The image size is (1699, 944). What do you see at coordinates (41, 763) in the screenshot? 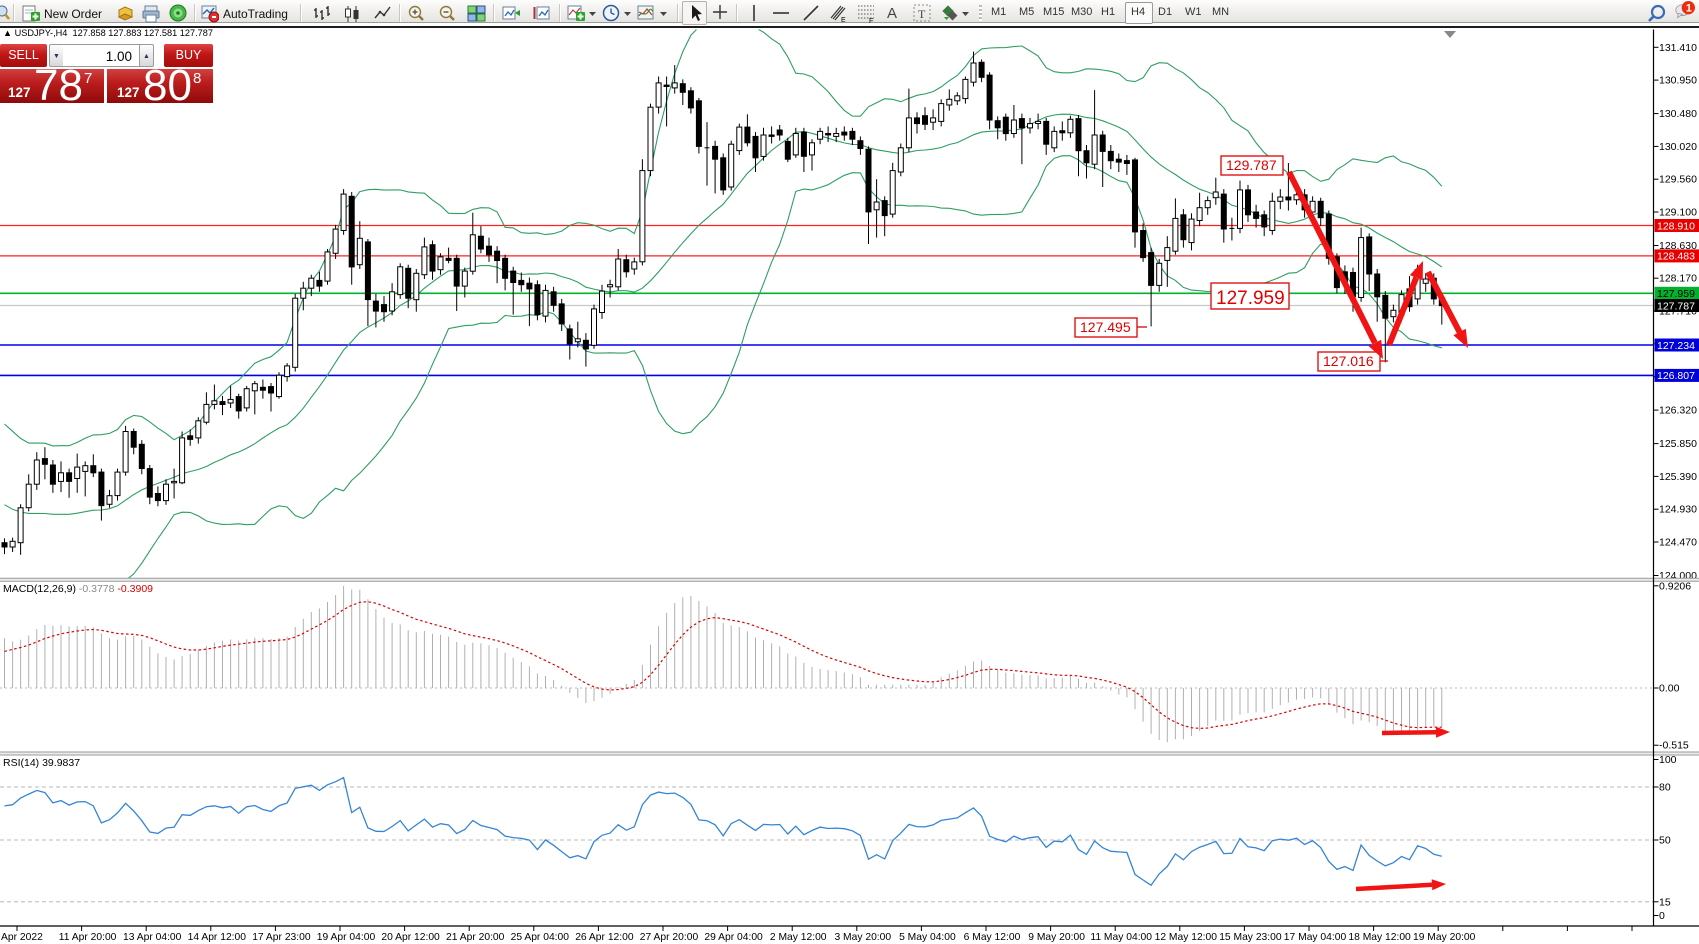
I see `svg-text: RSI(14) 39.9837` at bounding box center [41, 763].